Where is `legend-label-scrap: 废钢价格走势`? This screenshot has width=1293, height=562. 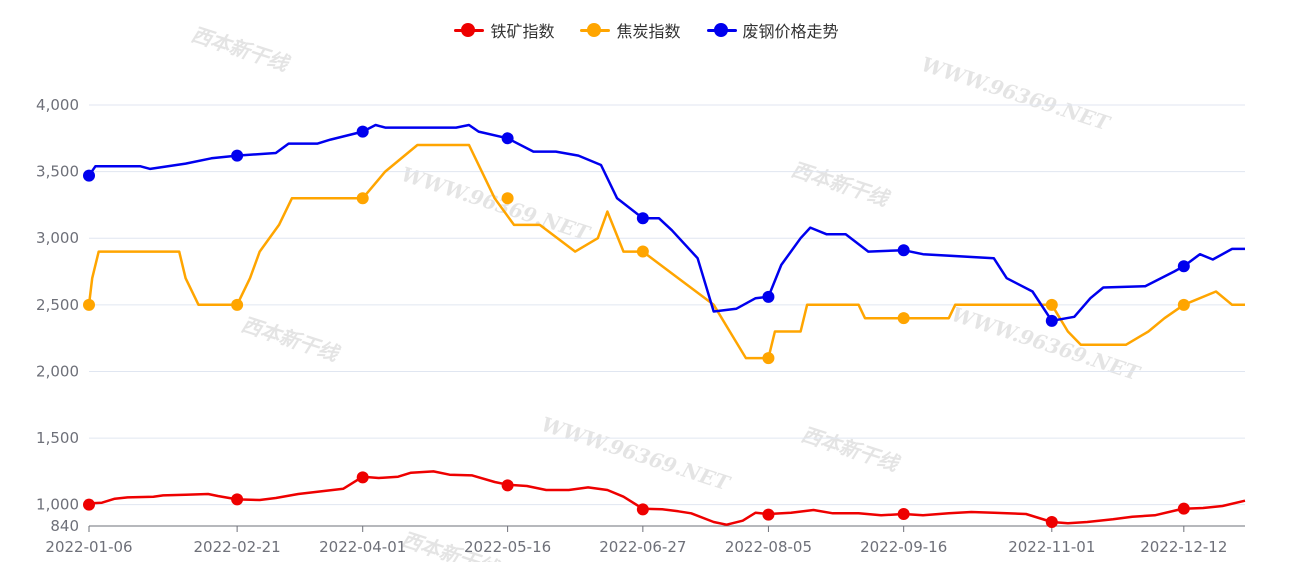
legend-label-scrap: 废钢价格走势 is located at coordinates (790, 31).